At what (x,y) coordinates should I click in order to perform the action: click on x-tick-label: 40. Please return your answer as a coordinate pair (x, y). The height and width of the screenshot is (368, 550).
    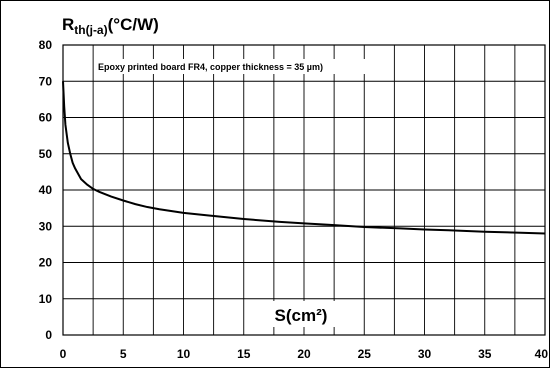
    Looking at the image, I should click on (542, 354).